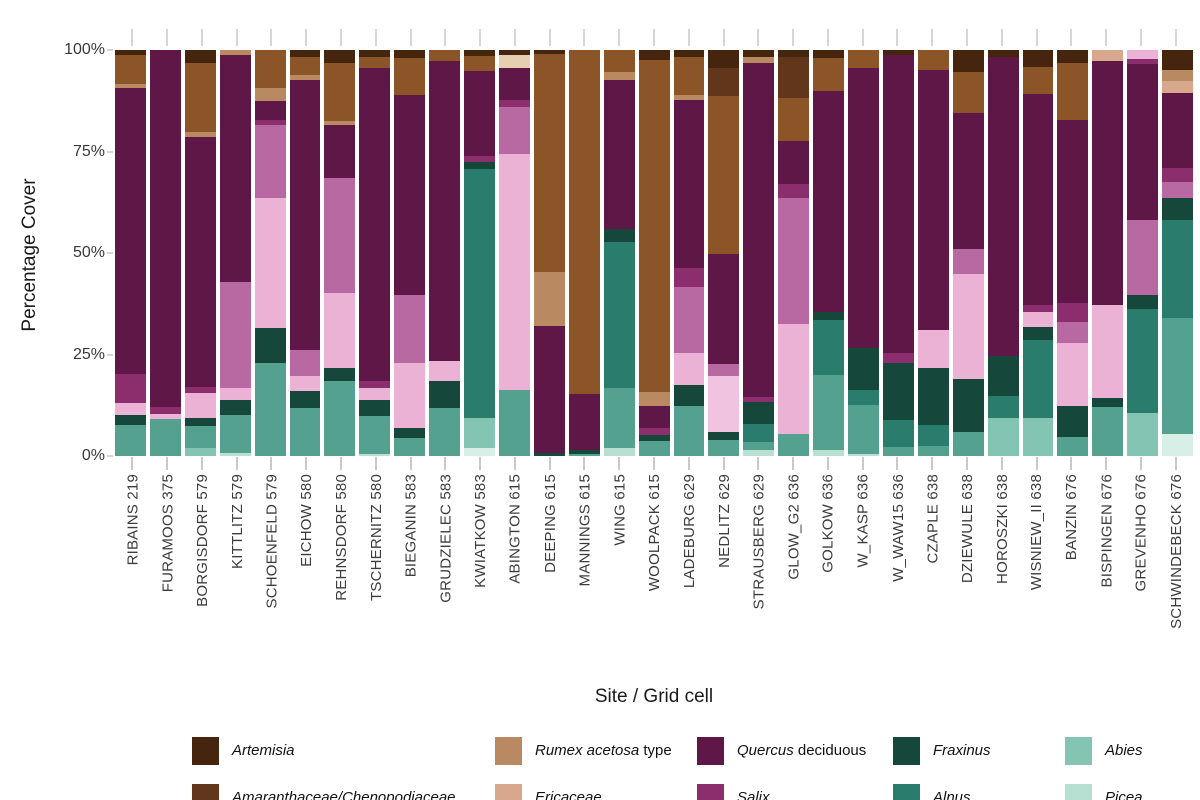 Image resolution: width=1200 pixels, height=800 pixels. What do you see at coordinates (202, 540) in the screenshot?
I see `x-tick-label: BORGISDORF 579` at bounding box center [202, 540].